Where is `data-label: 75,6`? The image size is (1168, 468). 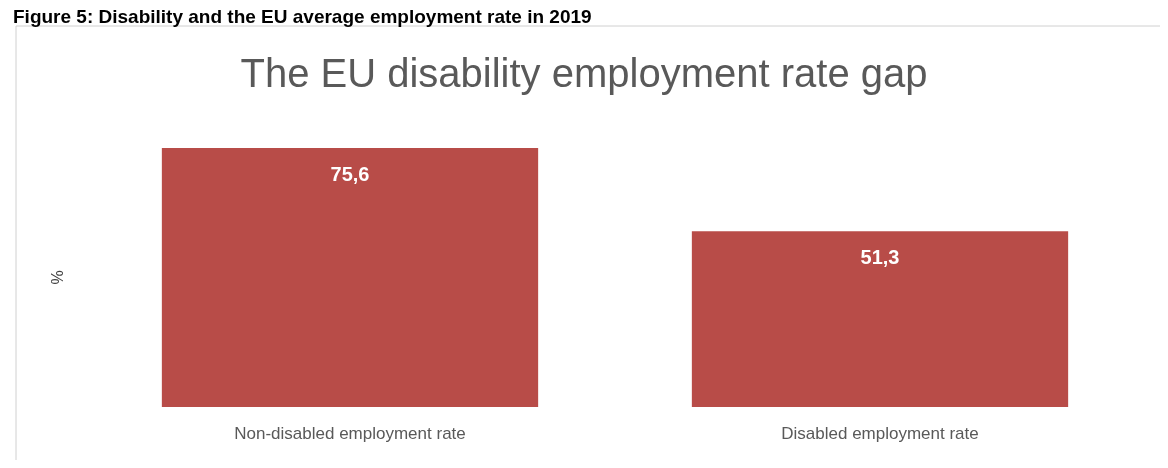
data-label: 75,6 is located at coordinates (350, 174).